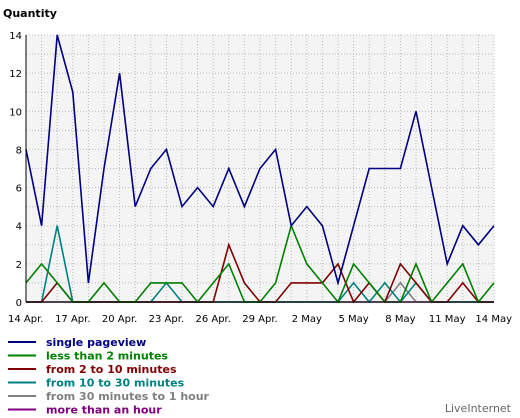  I want to click on x-tick-label: 11 May, so click(447, 319).